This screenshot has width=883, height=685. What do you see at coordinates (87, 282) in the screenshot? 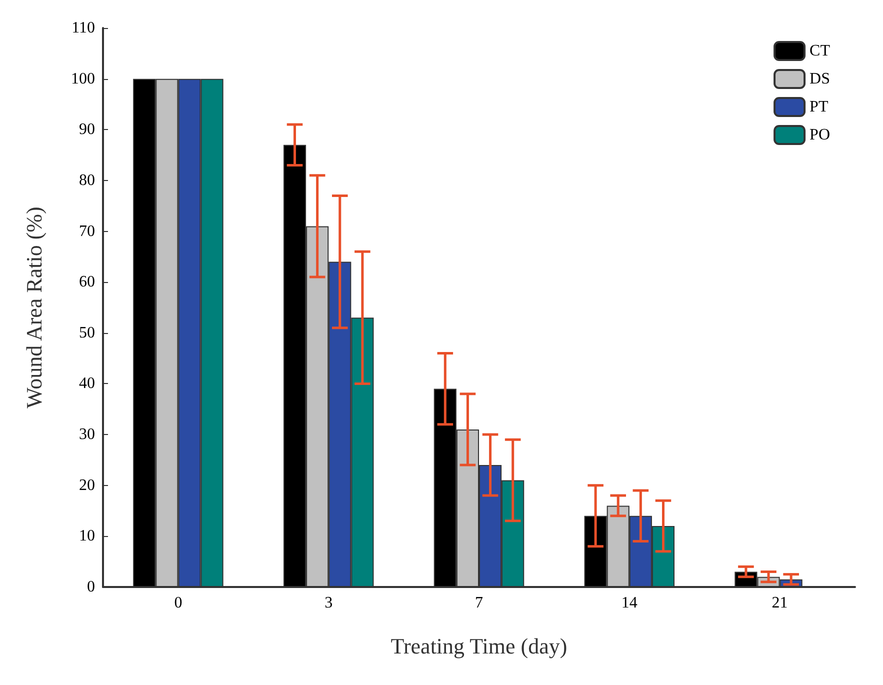
I see `y-tick-label: 60` at bounding box center [87, 282].